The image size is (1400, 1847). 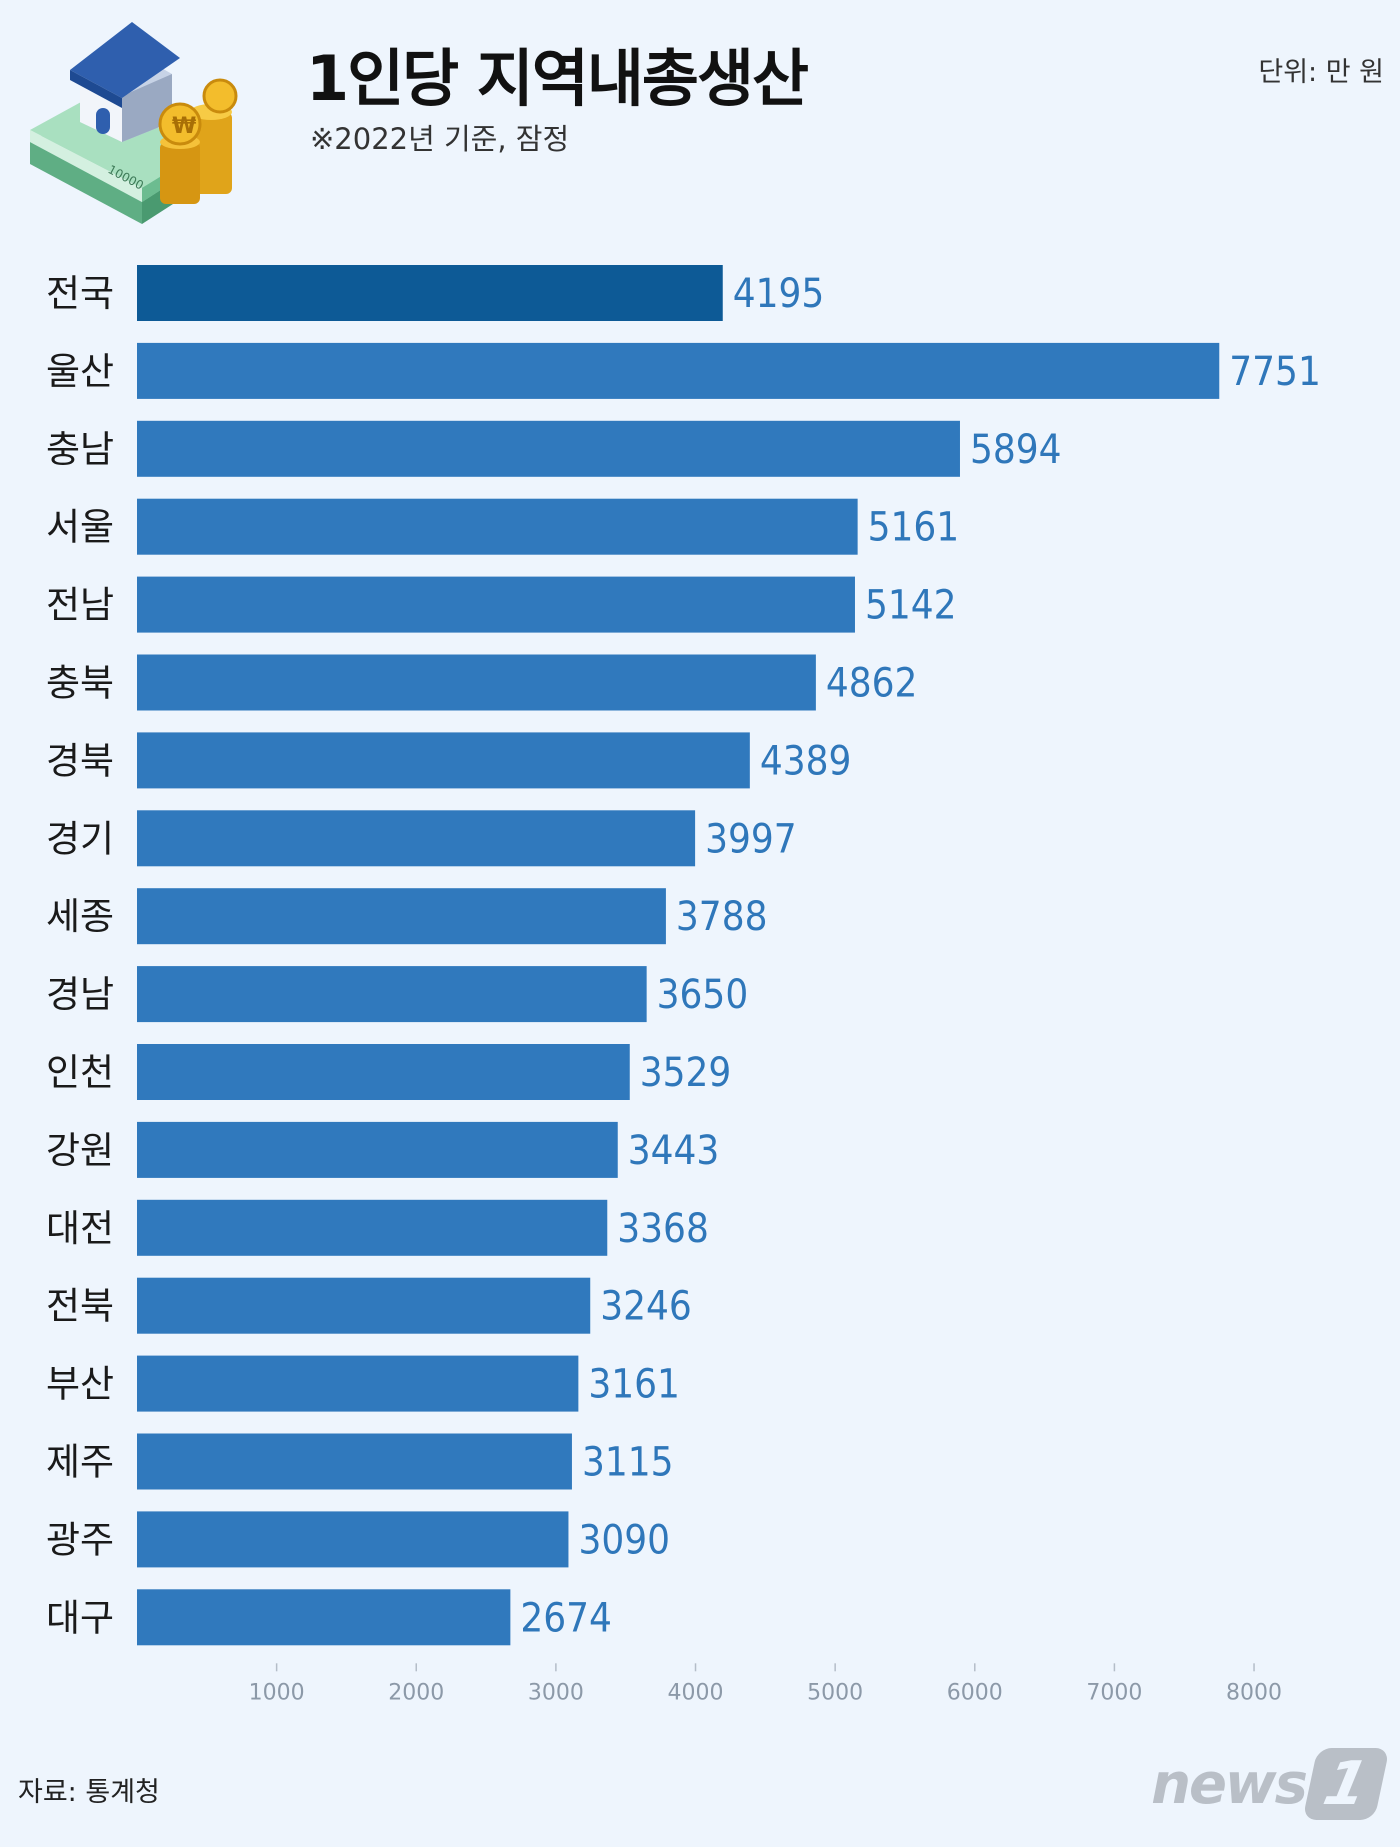 I want to click on category-label: 제주, so click(x=80, y=1462).